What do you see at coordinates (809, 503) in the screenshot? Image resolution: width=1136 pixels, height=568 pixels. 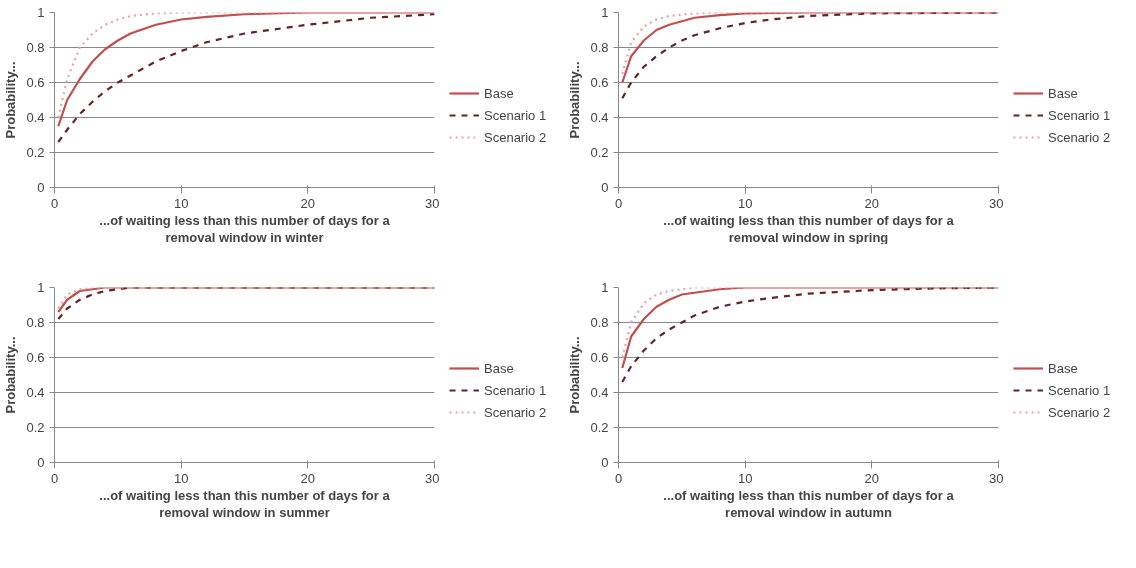 I see `x-axis-title: ...of waiting less than this number of days for a removal window in autumn` at bounding box center [809, 503].